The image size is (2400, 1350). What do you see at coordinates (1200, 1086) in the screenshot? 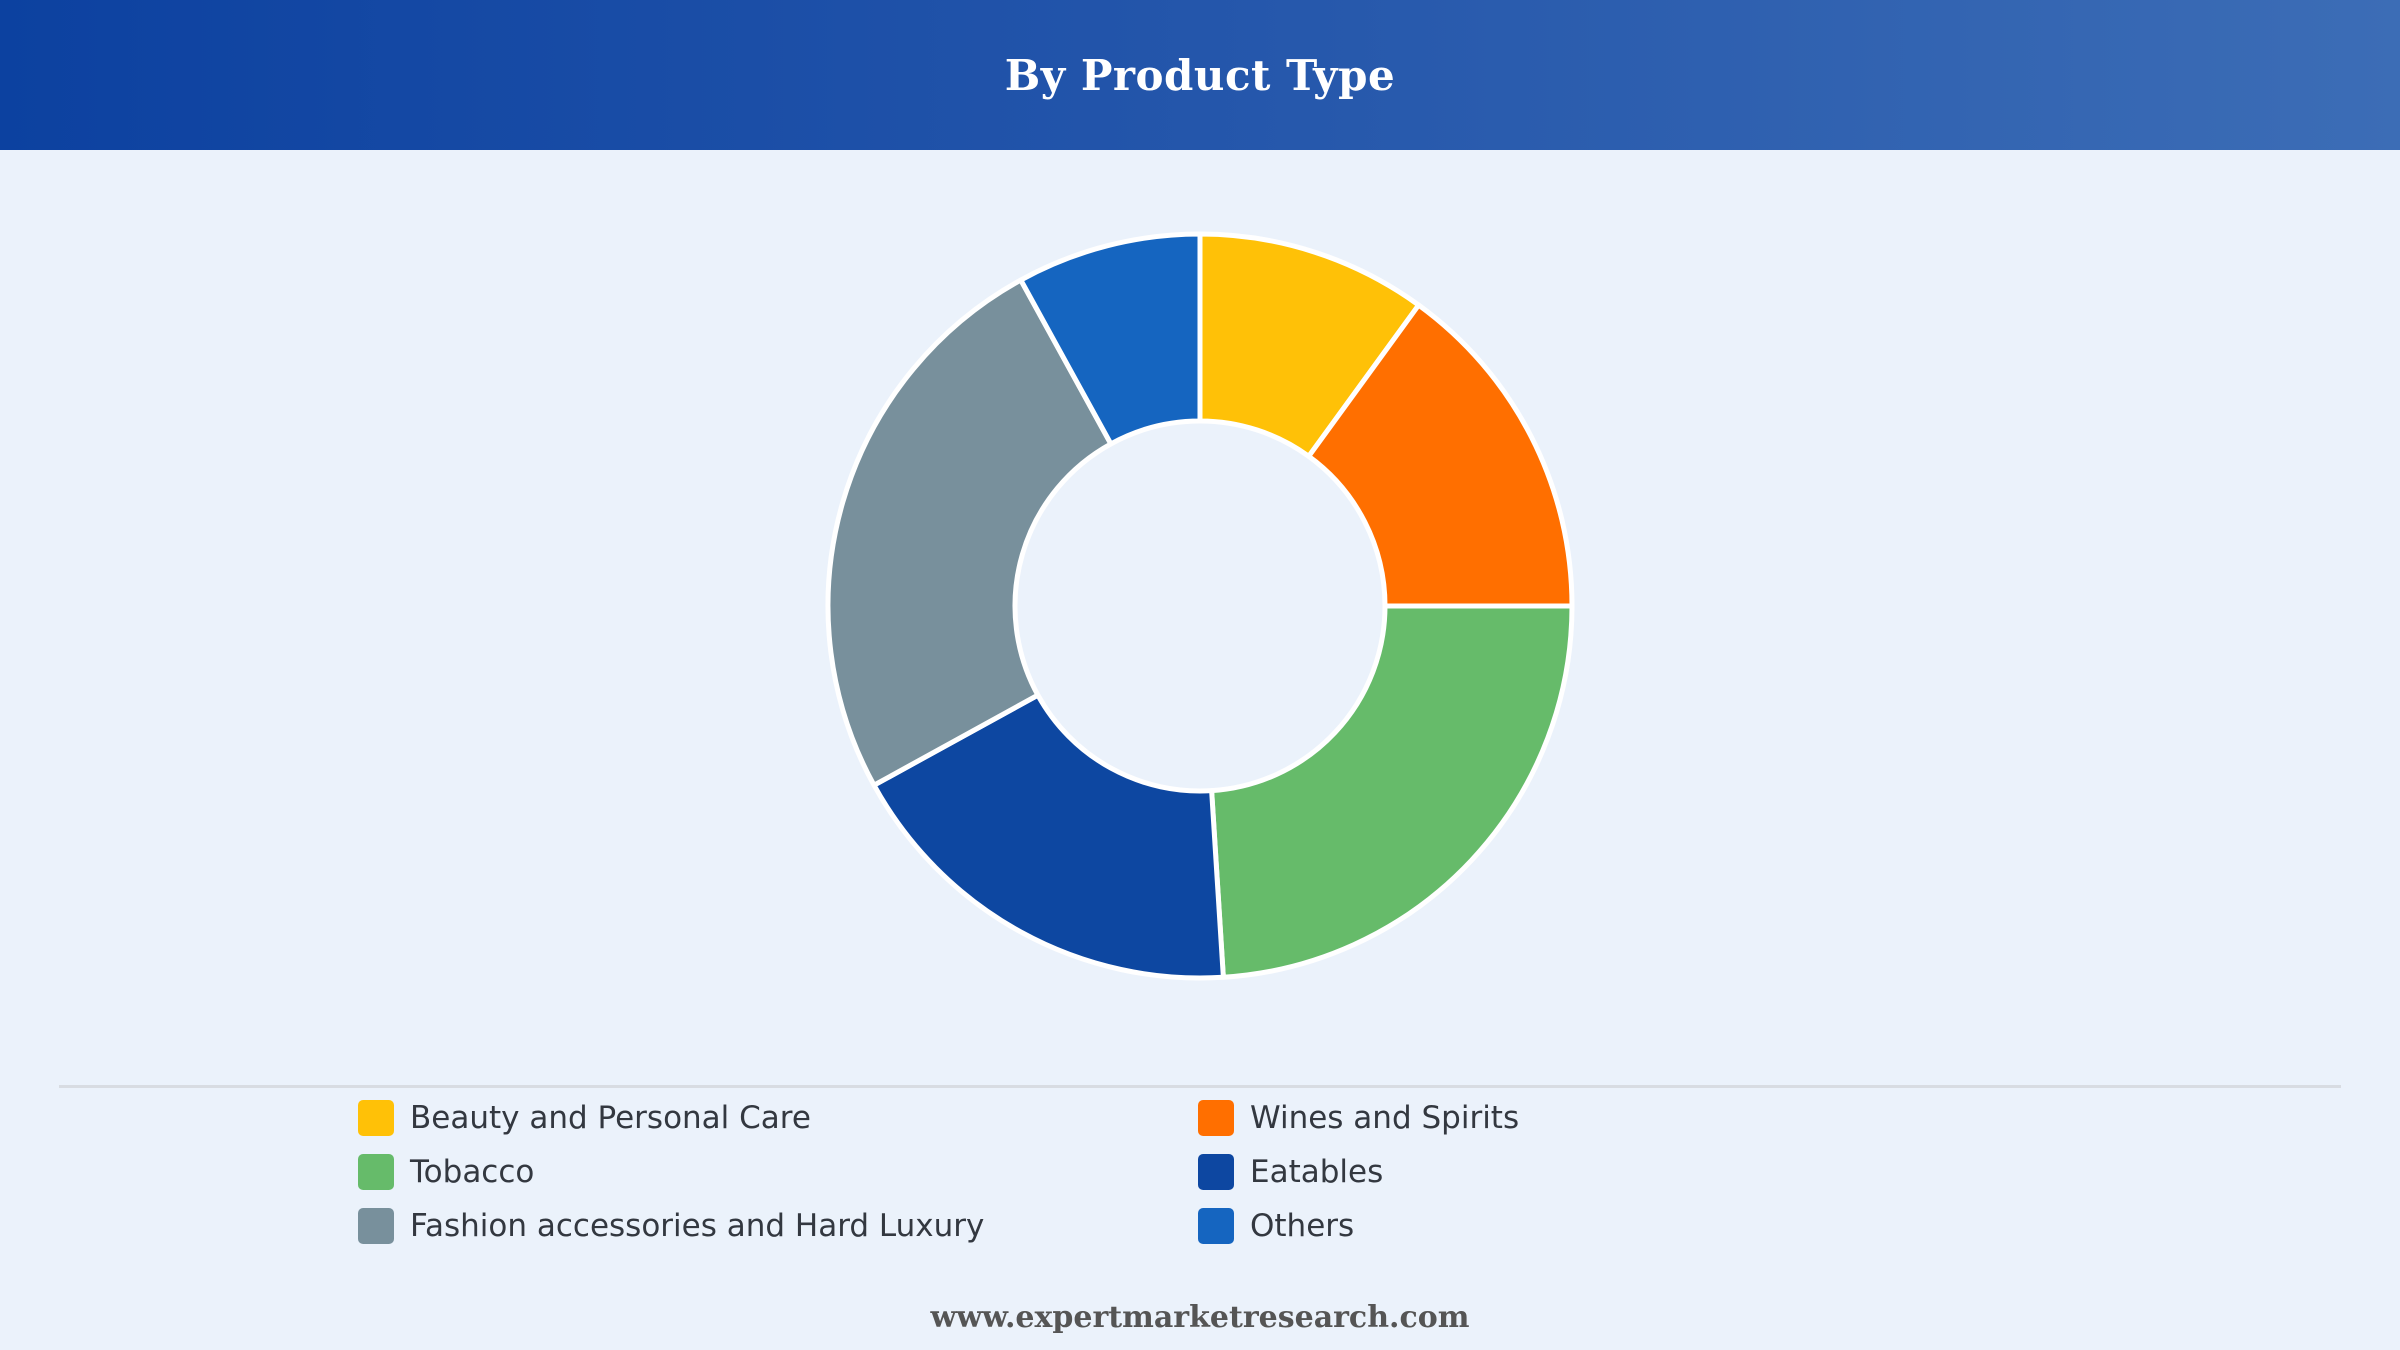
I see `legend-divider` at bounding box center [1200, 1086].